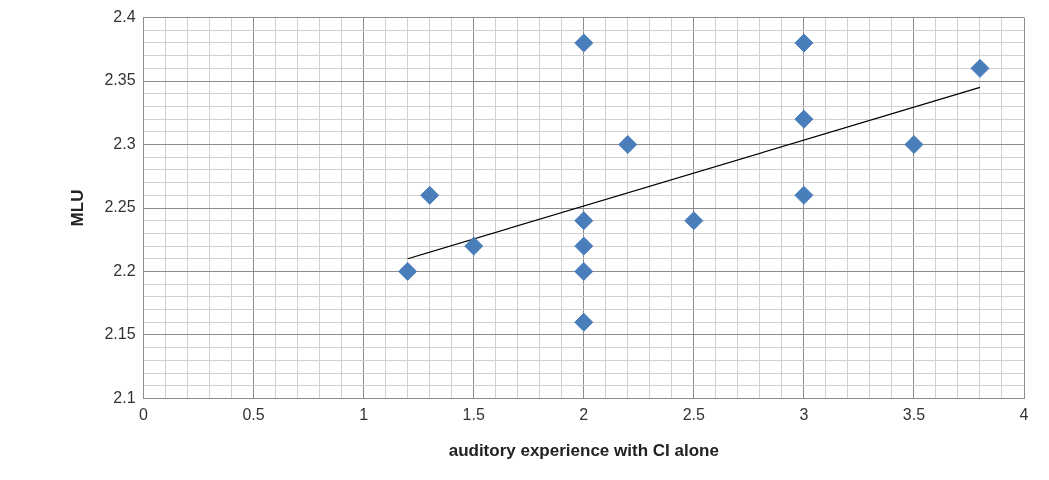 This screenshot has width=1049, height=480. What do you see at coordinates (364, 415) in the screenshot?
I see `x-tick-label: 1` at bounding box center [364, 415].